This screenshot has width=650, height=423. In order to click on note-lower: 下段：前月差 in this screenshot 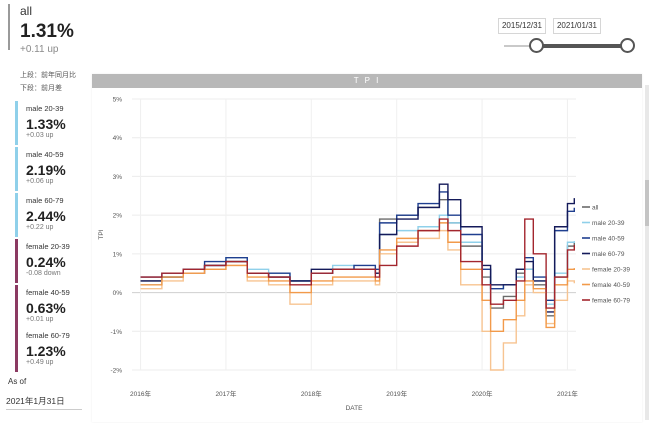, I will do `click(41, 88)`.